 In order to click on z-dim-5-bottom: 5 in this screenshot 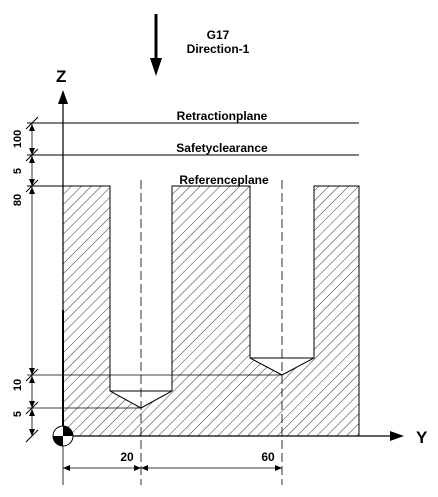, I will do `click(18, 414)`.